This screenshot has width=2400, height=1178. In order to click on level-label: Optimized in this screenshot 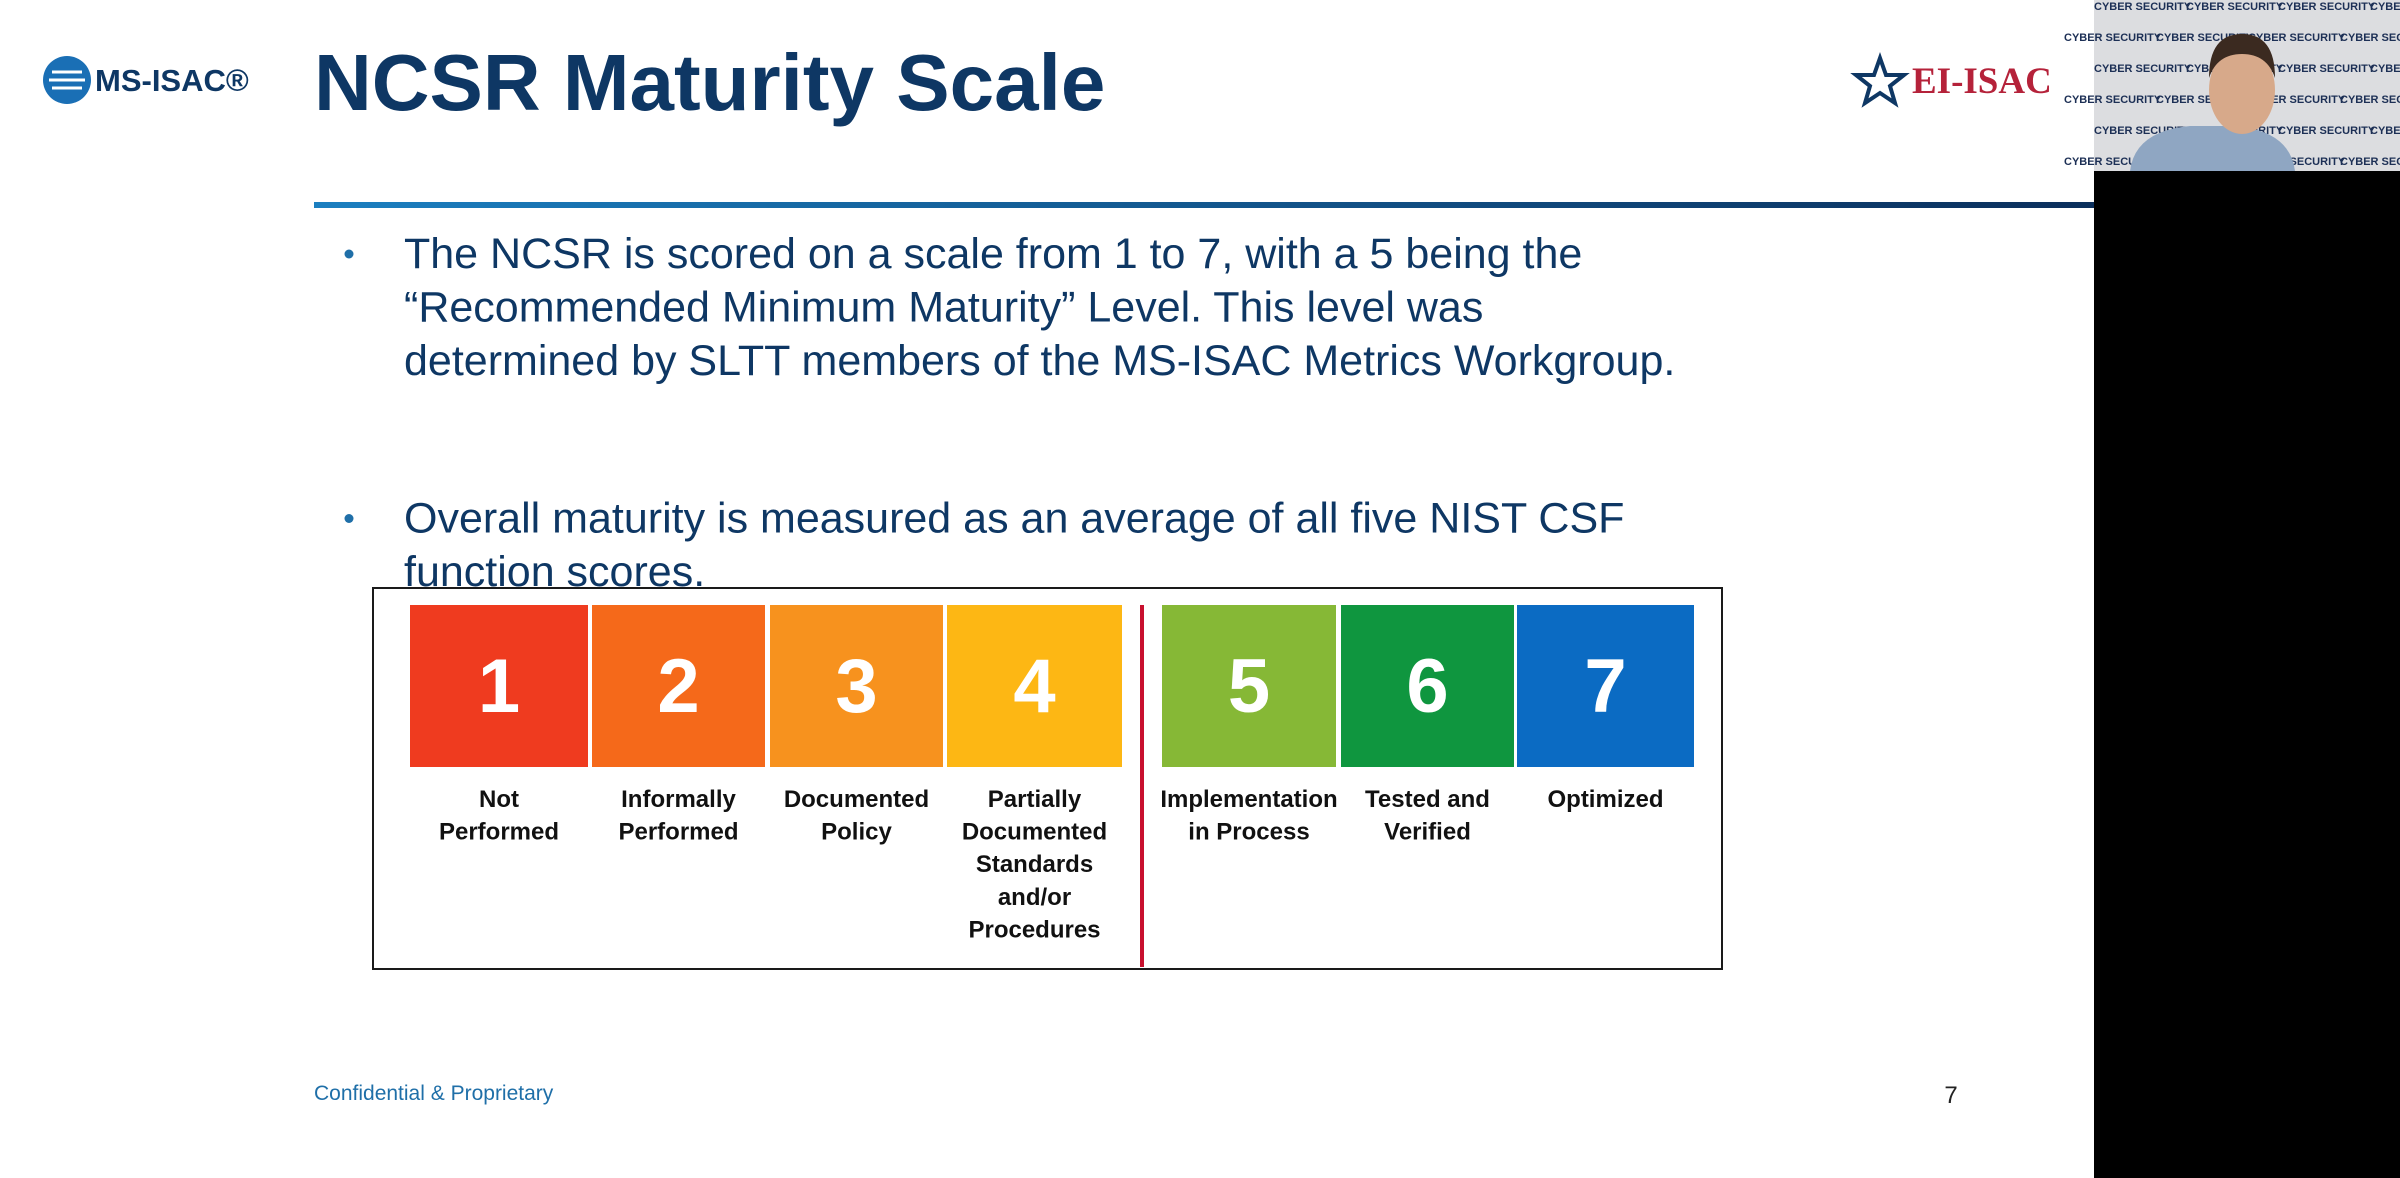, I will do `click(1605, 799)`.